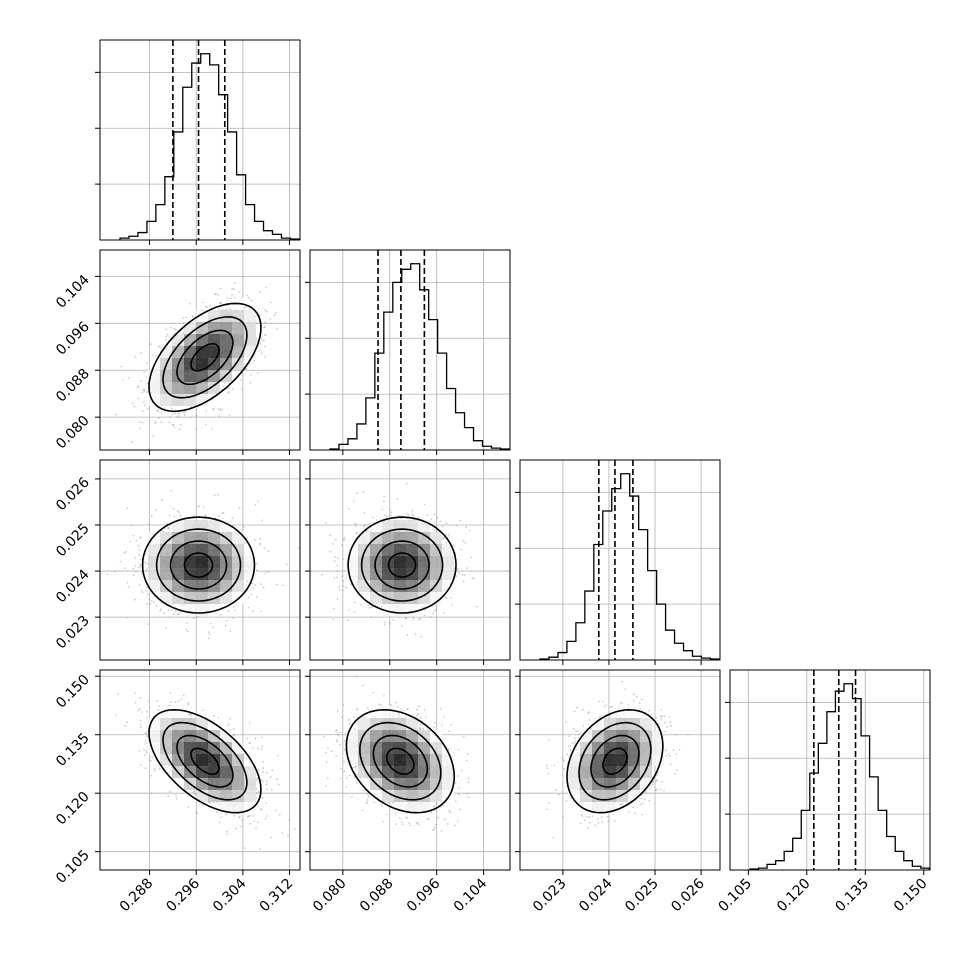  What do you see at coordinates (198, 140) in the screenshot?
I see `histogram-panel-p0` at bounding box center [198, 140].